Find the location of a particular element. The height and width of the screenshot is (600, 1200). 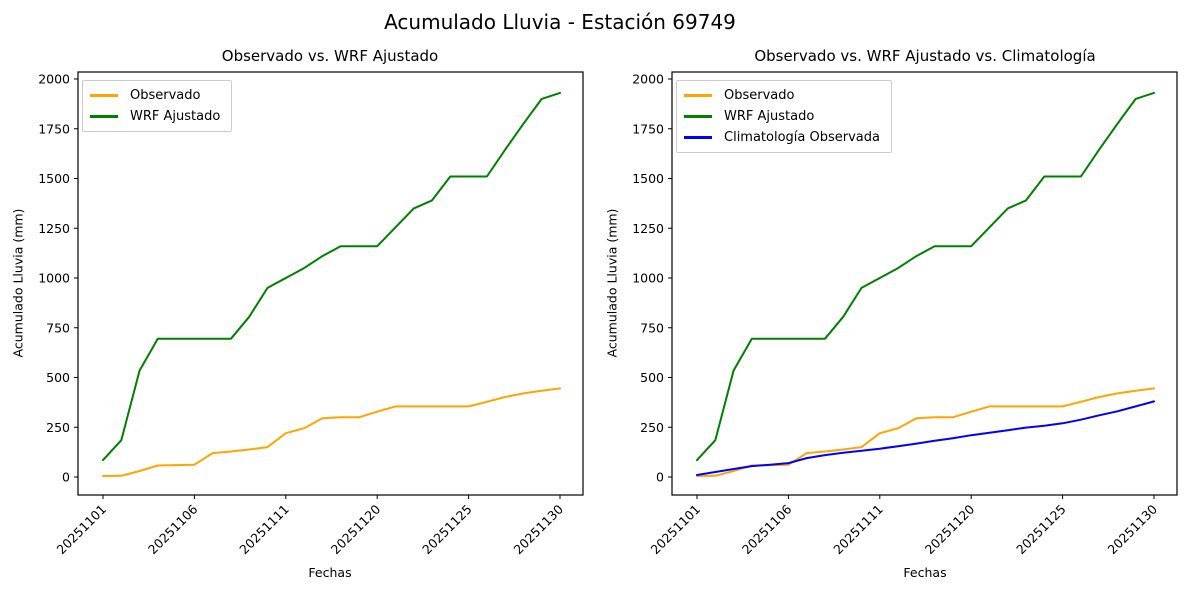

subplot-title-left: Observado vs. WRF Ajustado is located at coordinates (330, 56).